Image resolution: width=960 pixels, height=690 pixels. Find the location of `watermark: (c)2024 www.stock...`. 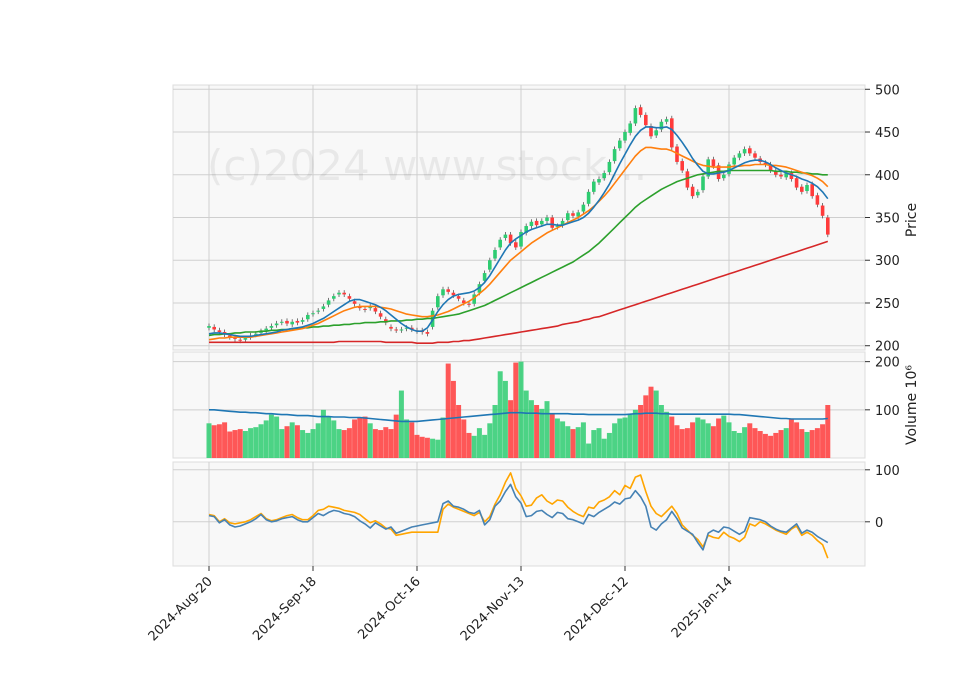

watermark: (c)2024 www.stock... is located at coordinates (427, 165).